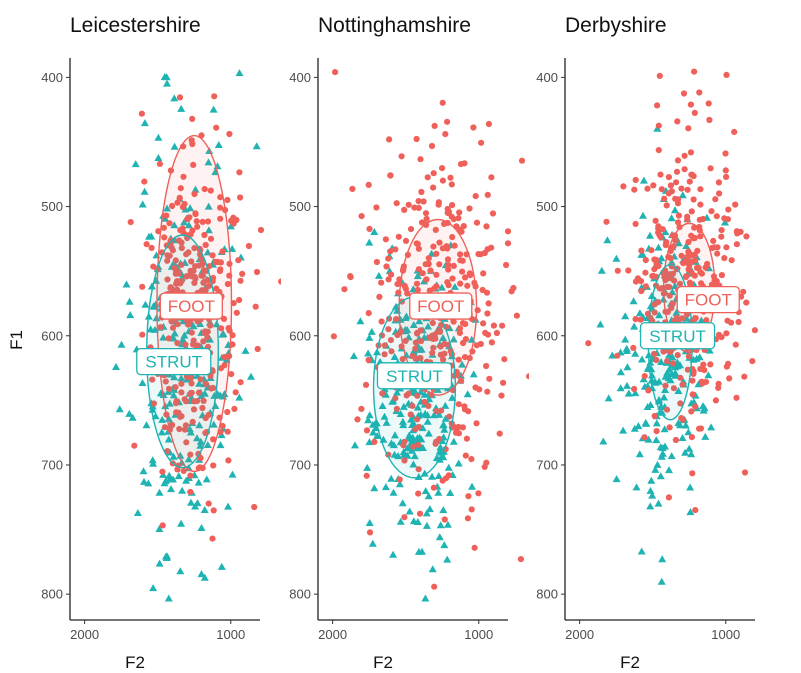 This screenshot has width=801, height=673. Describe the element at coordinates (440, 306) in the screenshot. I see `svg-text: FOOT` at that location.